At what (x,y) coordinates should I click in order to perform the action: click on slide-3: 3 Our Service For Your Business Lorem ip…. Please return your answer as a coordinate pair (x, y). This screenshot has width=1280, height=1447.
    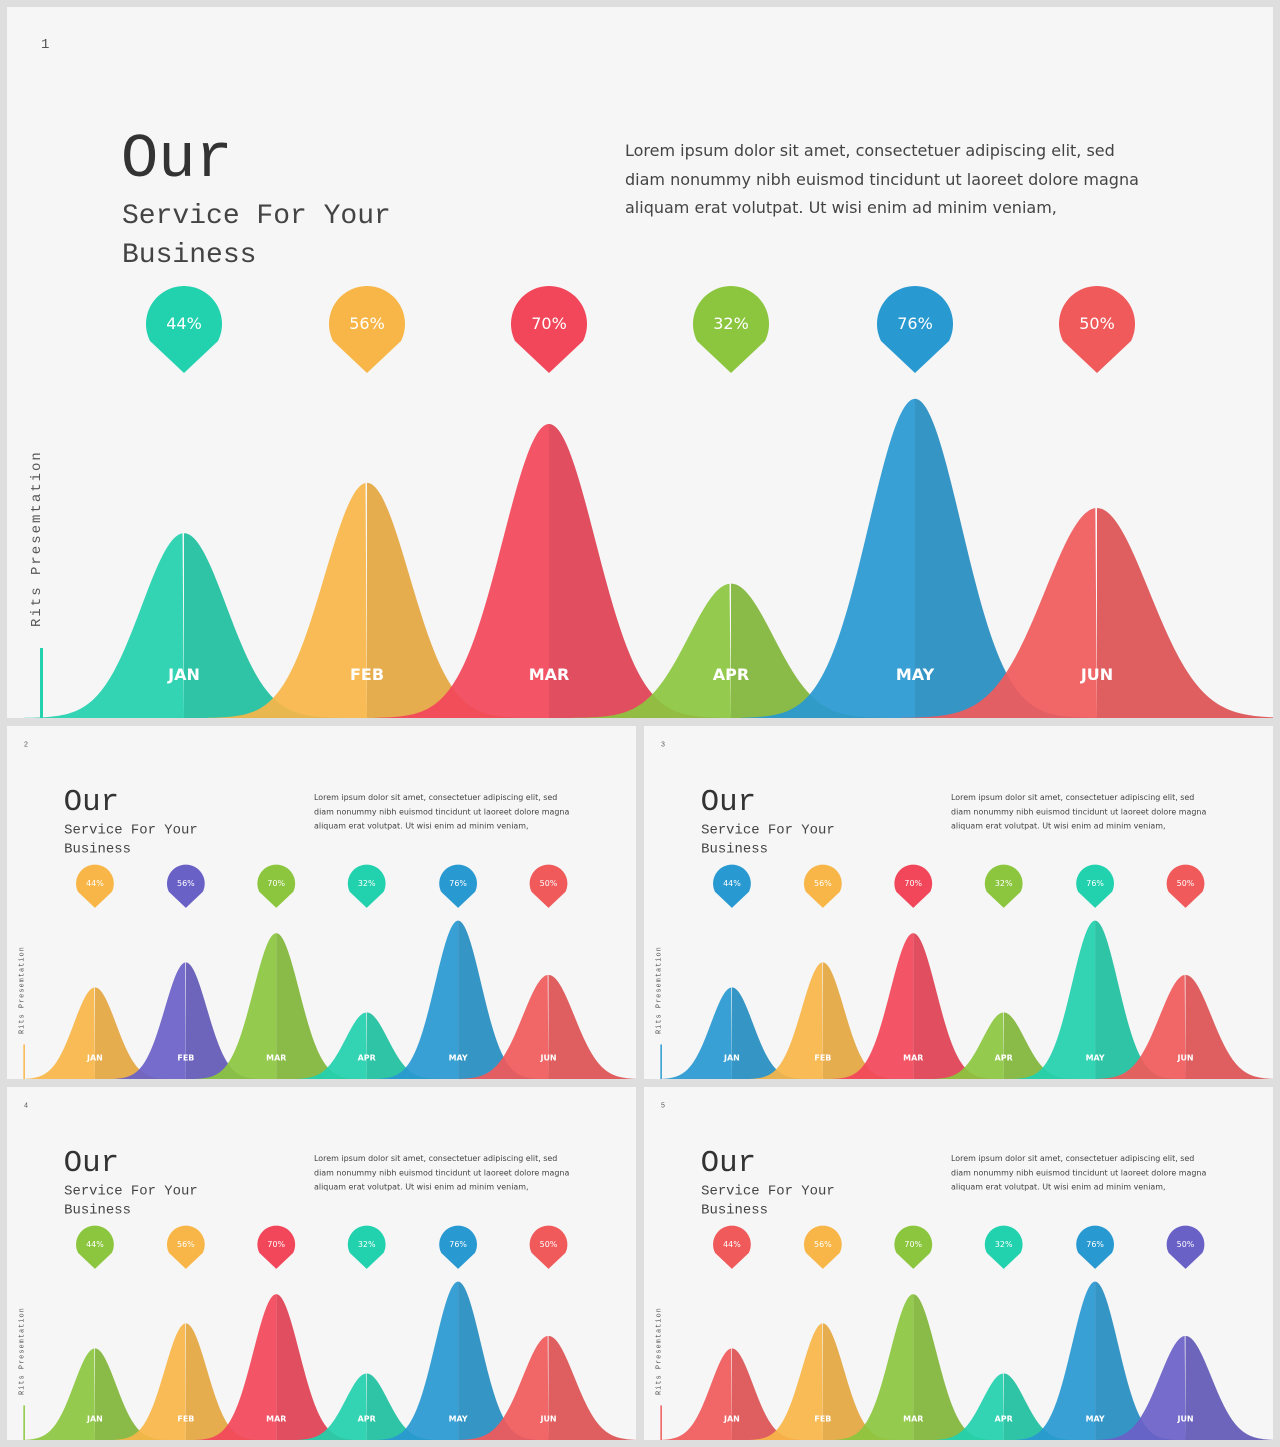
    Looking at the image, I should click on (958, 902).